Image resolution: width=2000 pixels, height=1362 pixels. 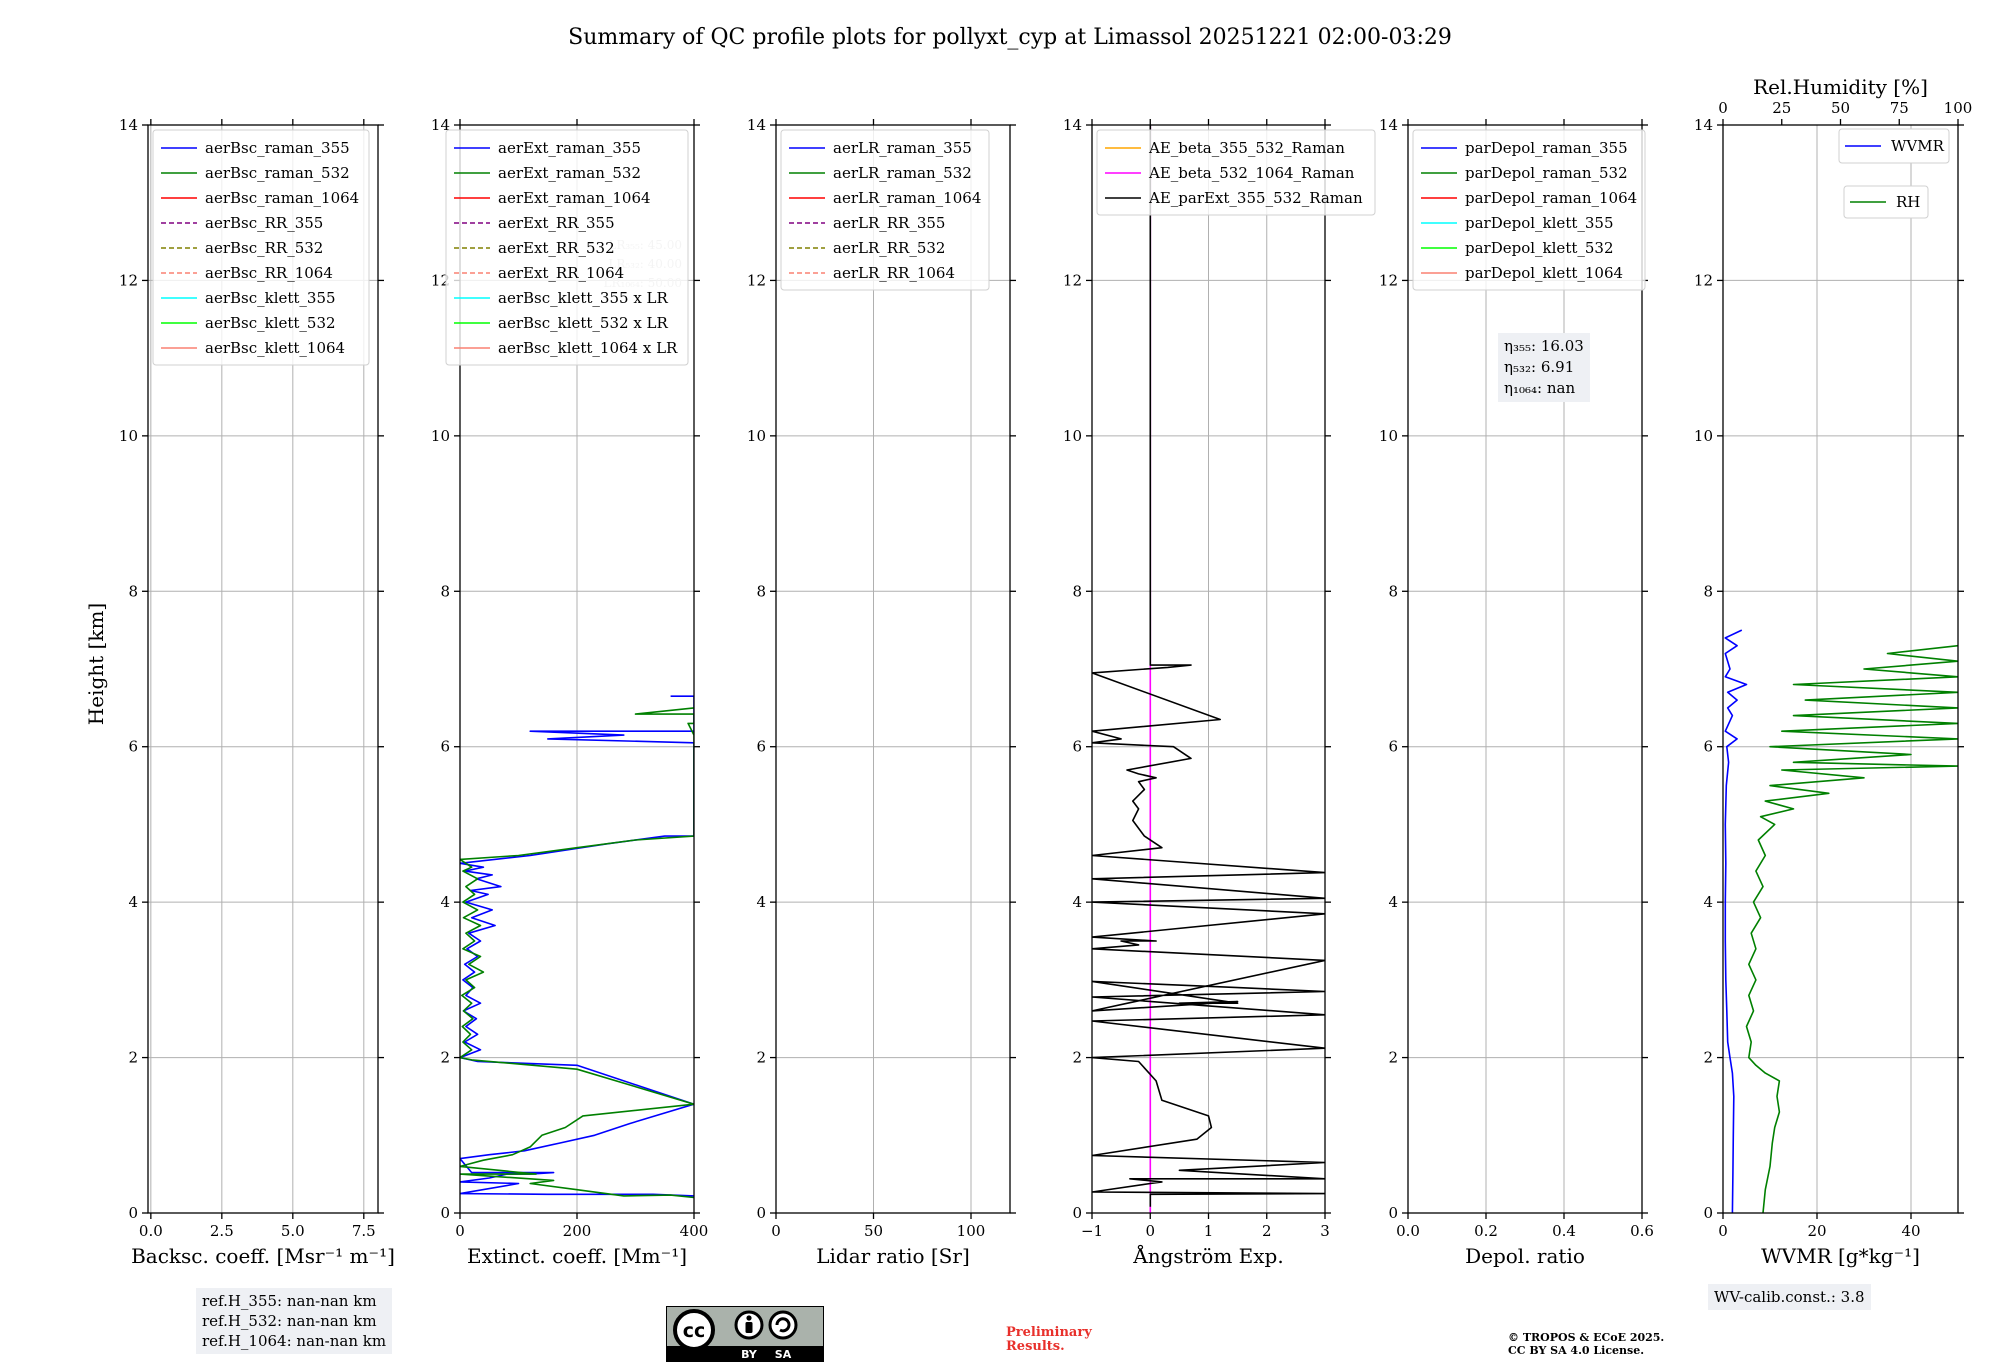 I want to click on legend-label: aerExt_raman_1064, so click(x=574, y=198).